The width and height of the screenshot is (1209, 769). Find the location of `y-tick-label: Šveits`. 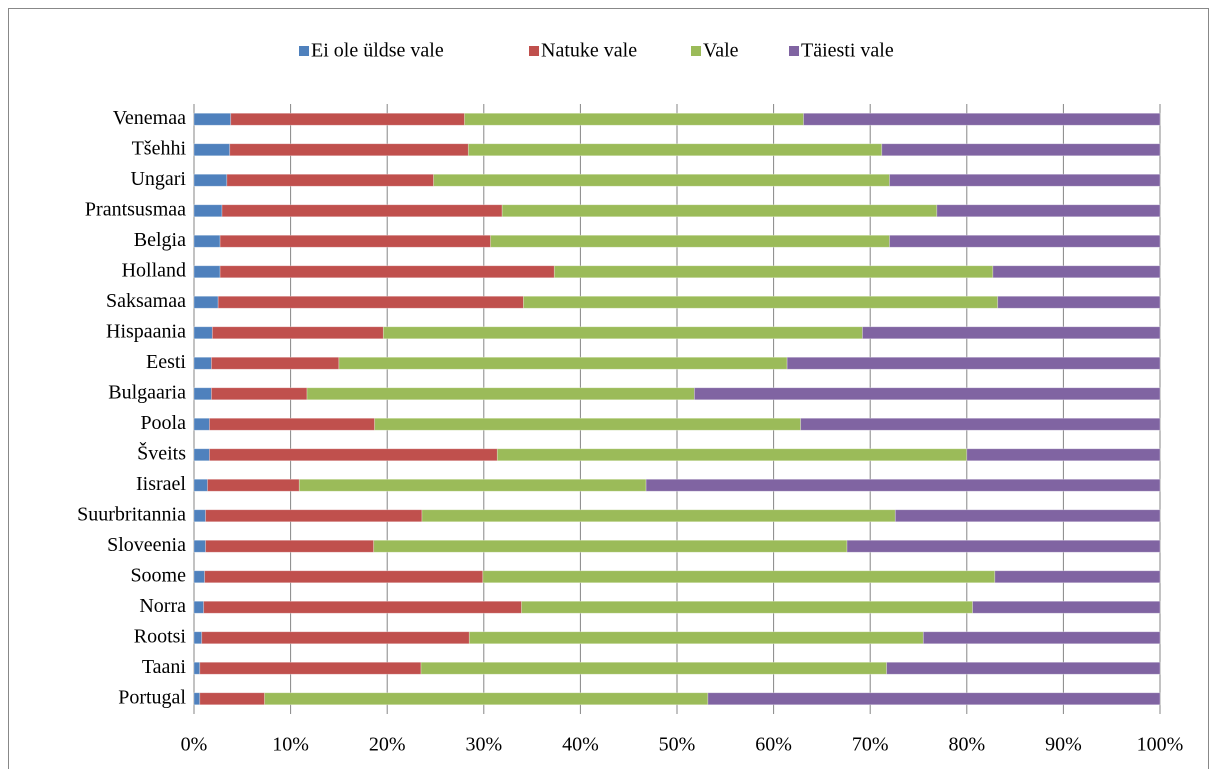

y-tick-label: Šveits is located at coordinates (161, 452).